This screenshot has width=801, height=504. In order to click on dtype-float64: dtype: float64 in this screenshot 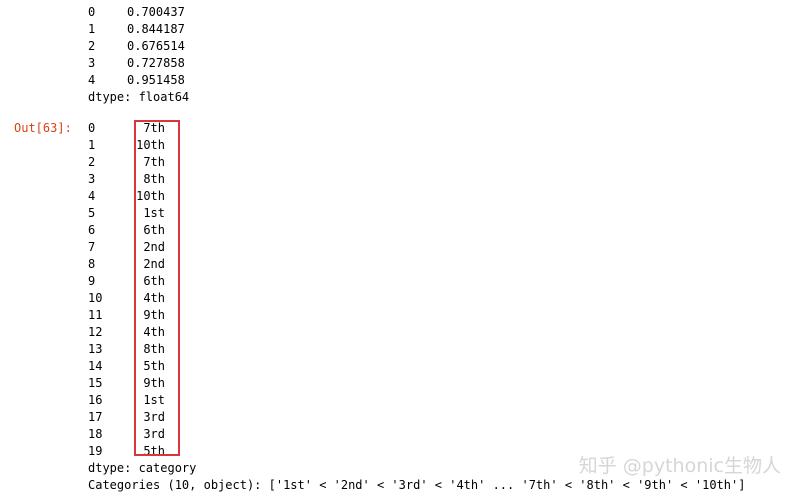, I will do `click(139, 97)`.